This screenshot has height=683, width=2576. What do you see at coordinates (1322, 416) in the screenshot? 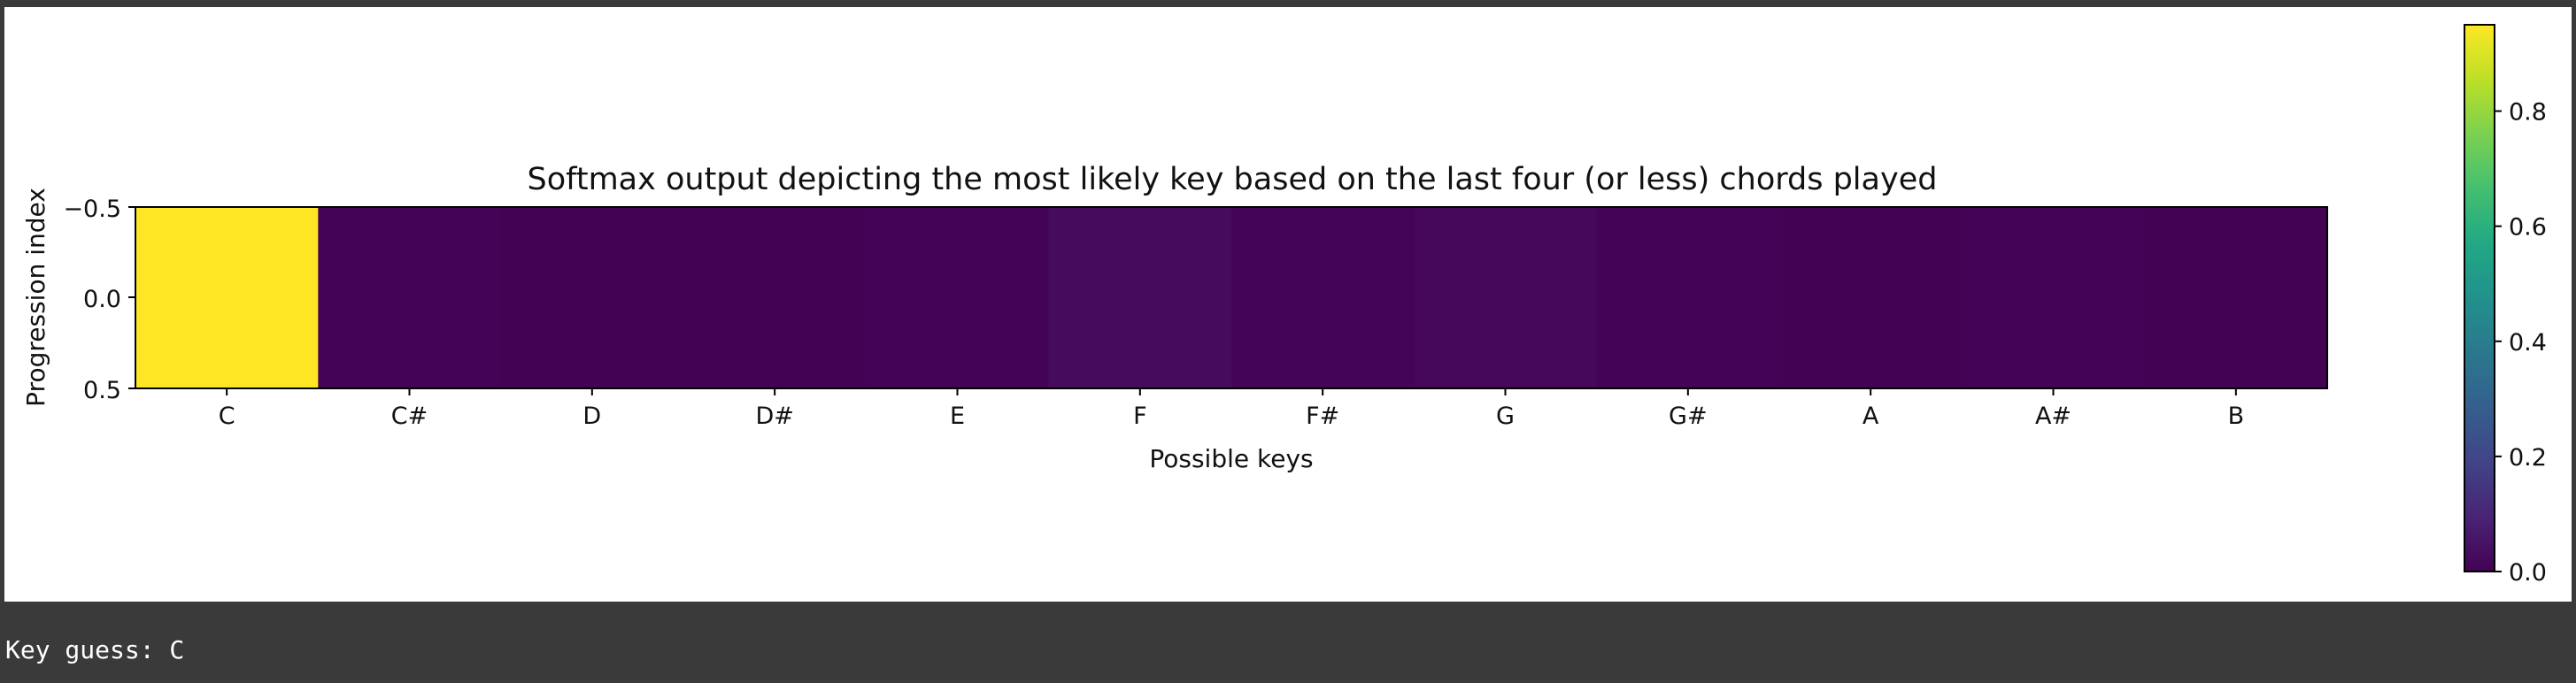
I see `x-tick-label: F#` at bounding box center [1322, 416].